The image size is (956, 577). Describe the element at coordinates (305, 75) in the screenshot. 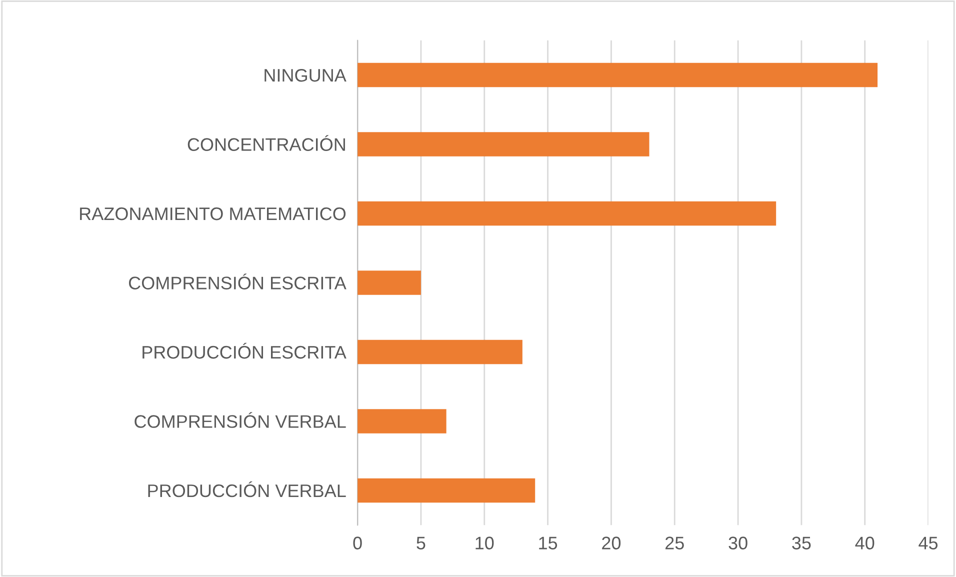

I see `y-tick-label: NINGUNA` at that location.